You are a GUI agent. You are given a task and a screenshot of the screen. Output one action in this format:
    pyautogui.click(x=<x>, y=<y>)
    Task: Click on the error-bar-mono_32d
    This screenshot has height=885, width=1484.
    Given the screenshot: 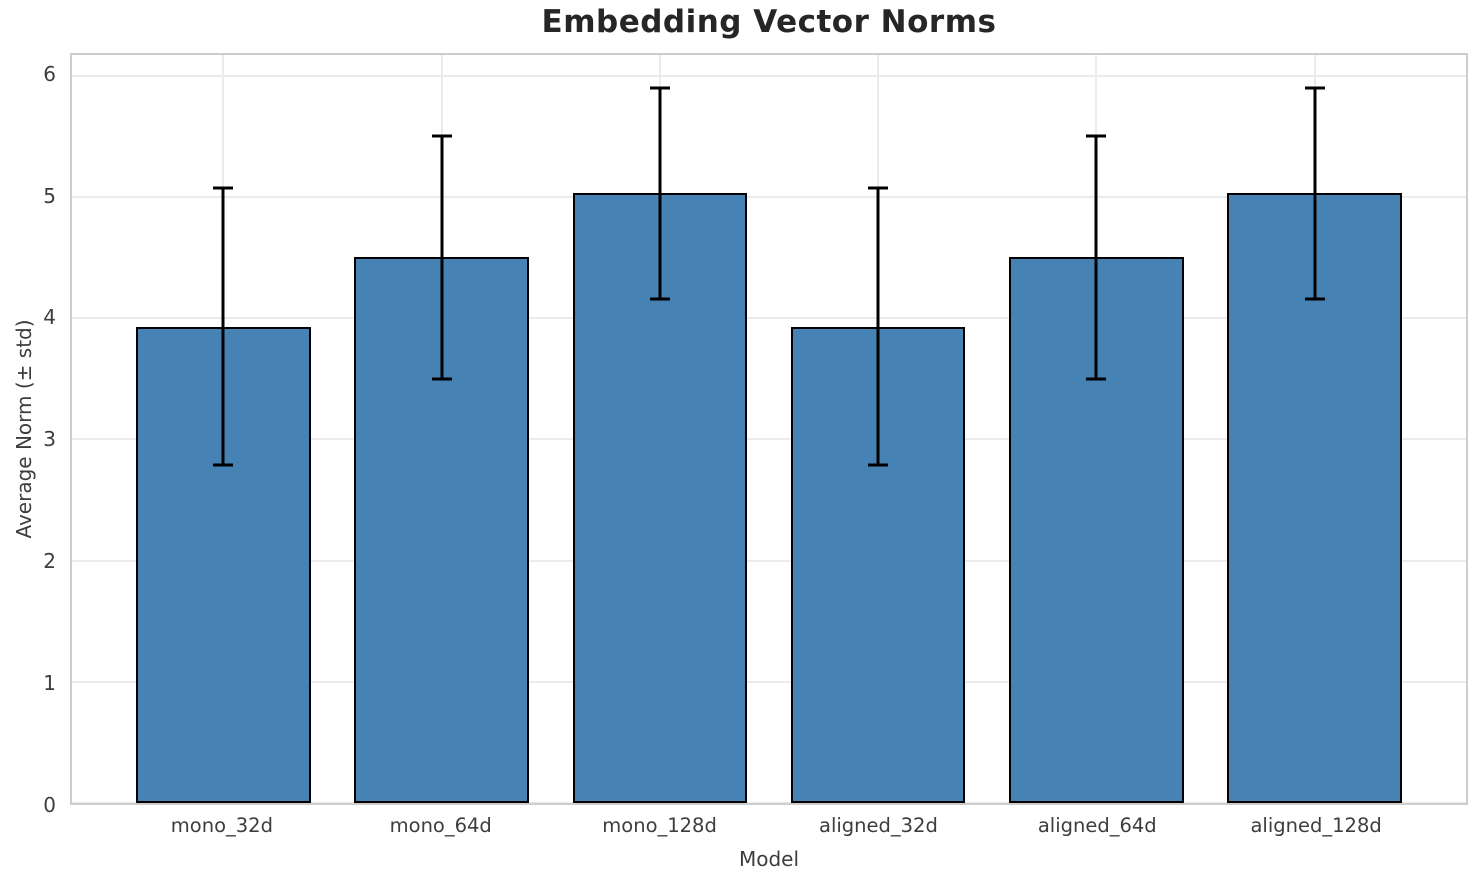 What is the action you would take?
    pyautogui.click(x=223, y=326)
    